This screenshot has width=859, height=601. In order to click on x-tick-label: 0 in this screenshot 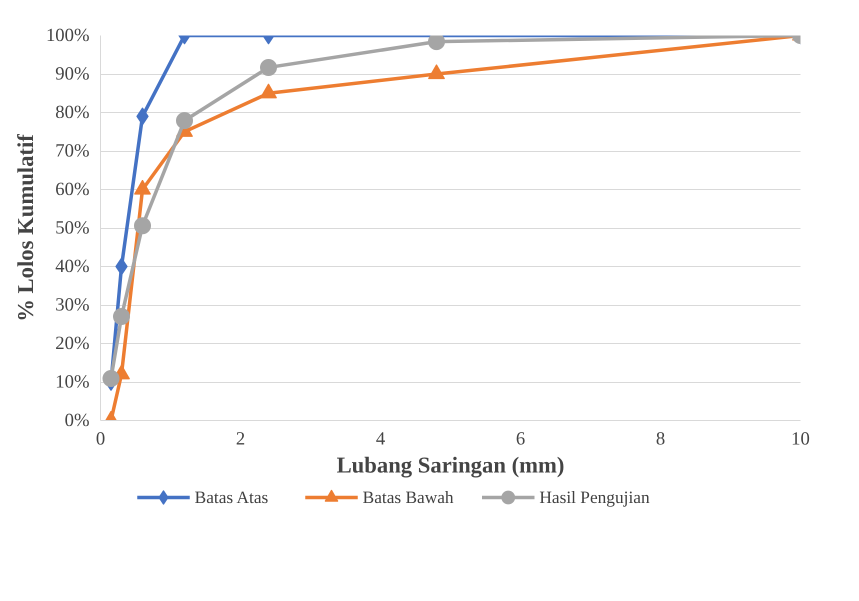, I will do `click(101, 439)`.